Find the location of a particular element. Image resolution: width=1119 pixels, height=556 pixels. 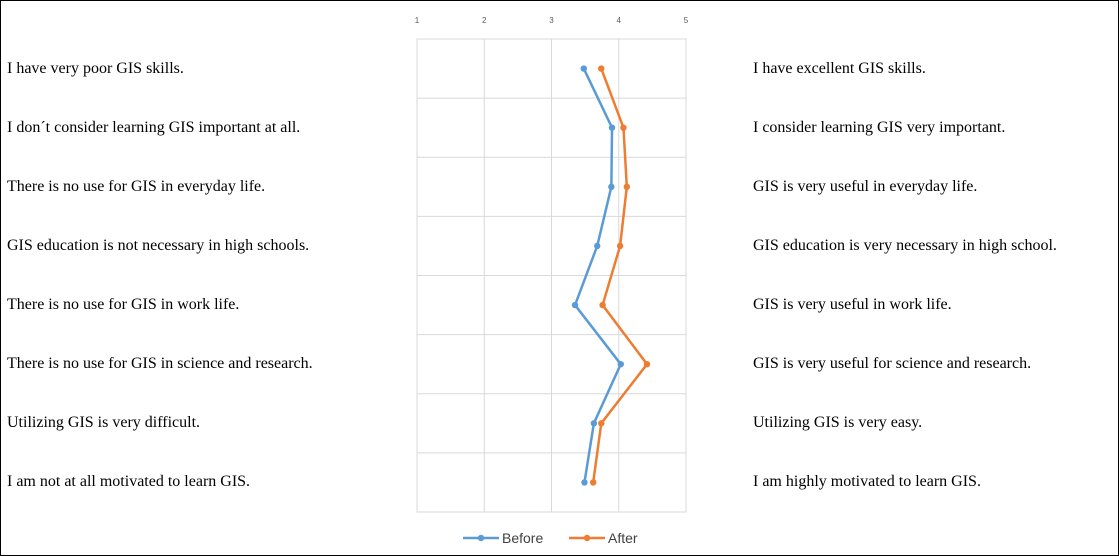

left-statement-label: I am not at all motivated to learn GIS. is located at coordinates (129, 482).